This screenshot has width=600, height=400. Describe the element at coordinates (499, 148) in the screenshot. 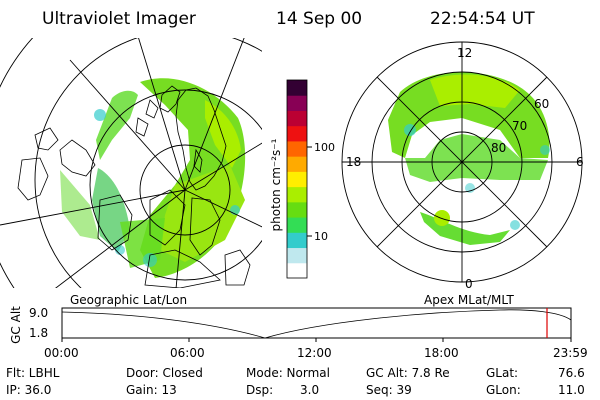

I see `mlat-label-80: 80` at that location.